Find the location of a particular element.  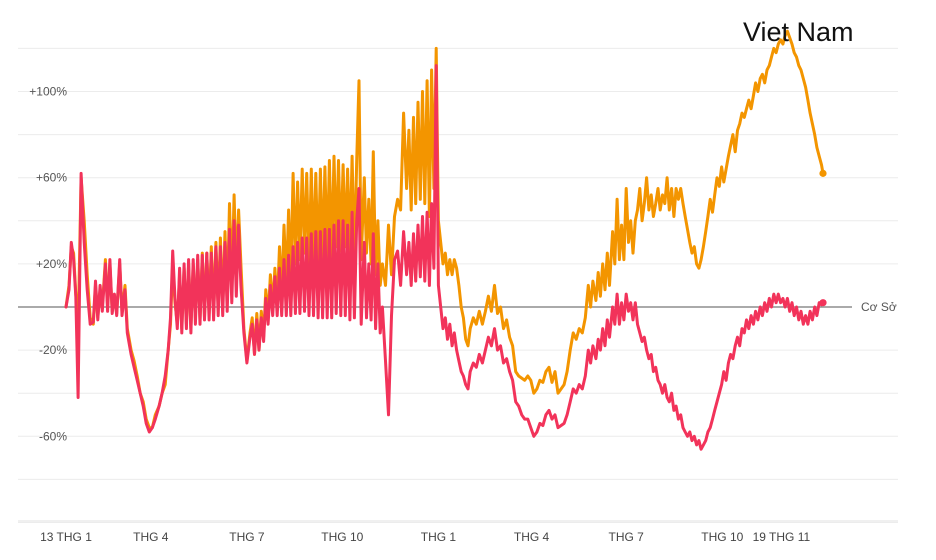

y-tick-label: -60% is located at coordinates (53, 436).